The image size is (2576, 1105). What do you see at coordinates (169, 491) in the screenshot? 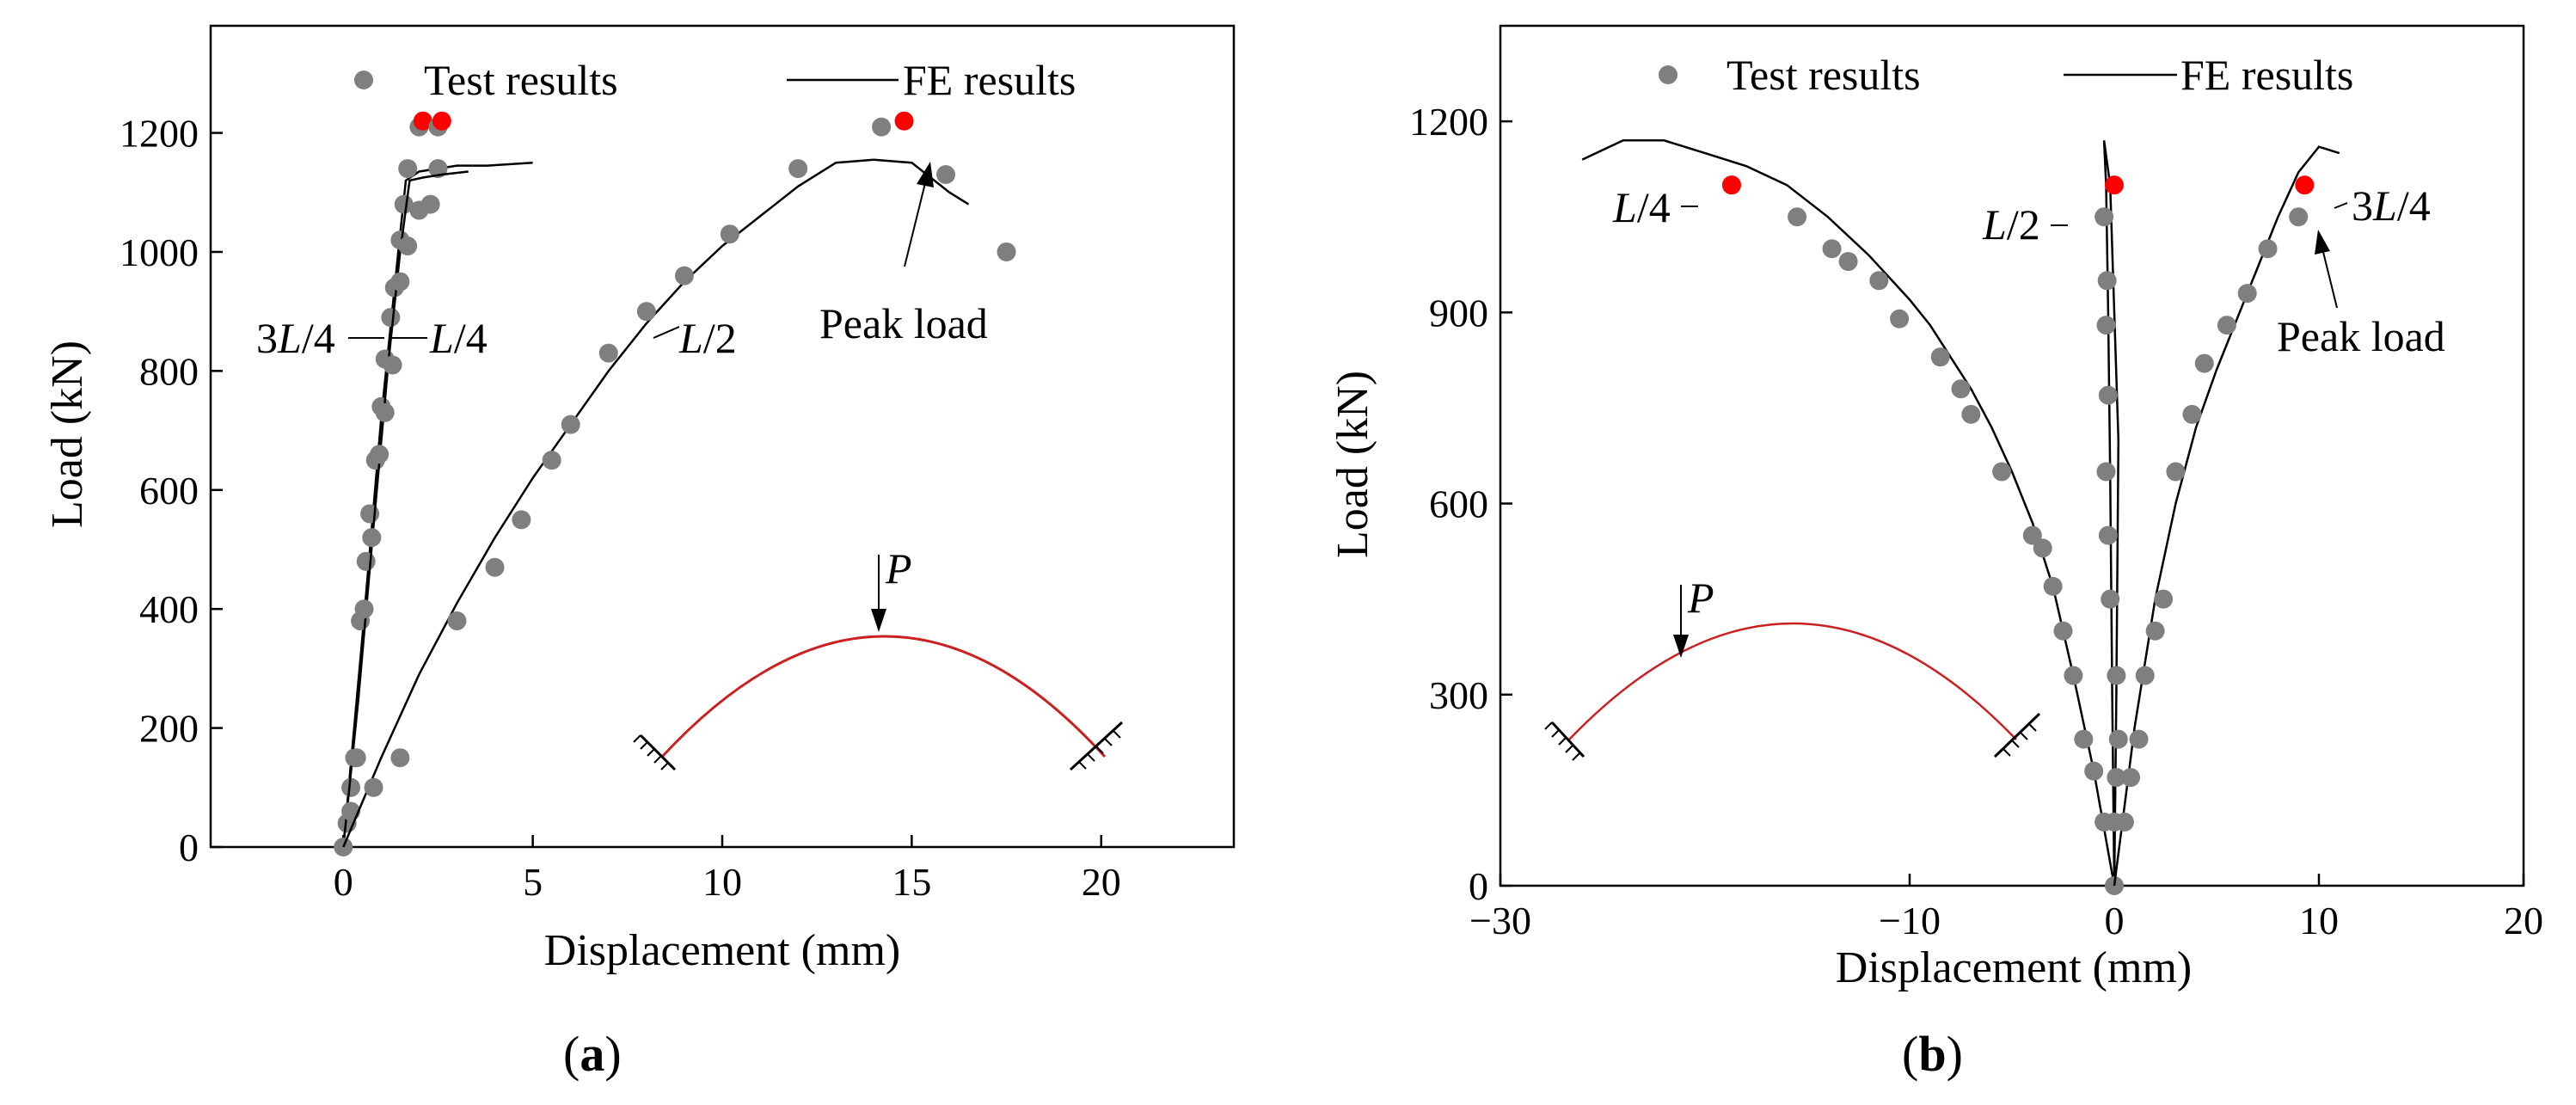
I see `chart-a-y-tick-label: 600` at bounding box center [169, 491].